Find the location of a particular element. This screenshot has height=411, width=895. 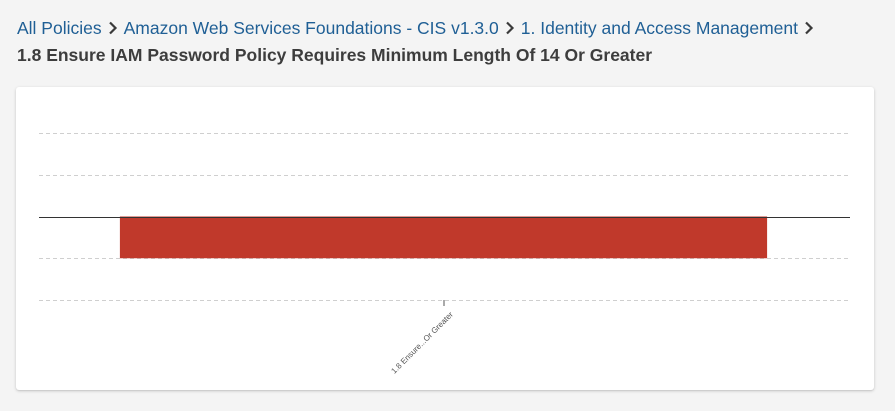

bars is located at coordinates (443, 237).